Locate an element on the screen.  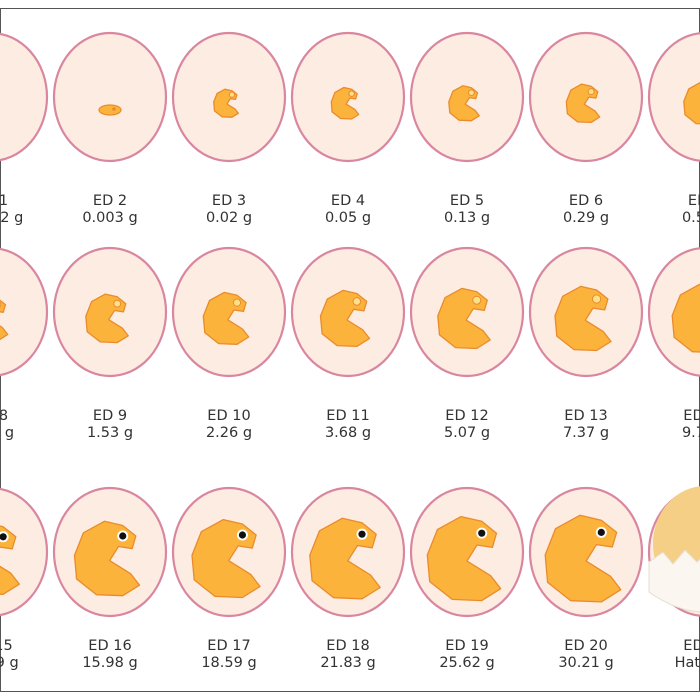
stage-day: ED 11 is located at coordinates (348, 416).